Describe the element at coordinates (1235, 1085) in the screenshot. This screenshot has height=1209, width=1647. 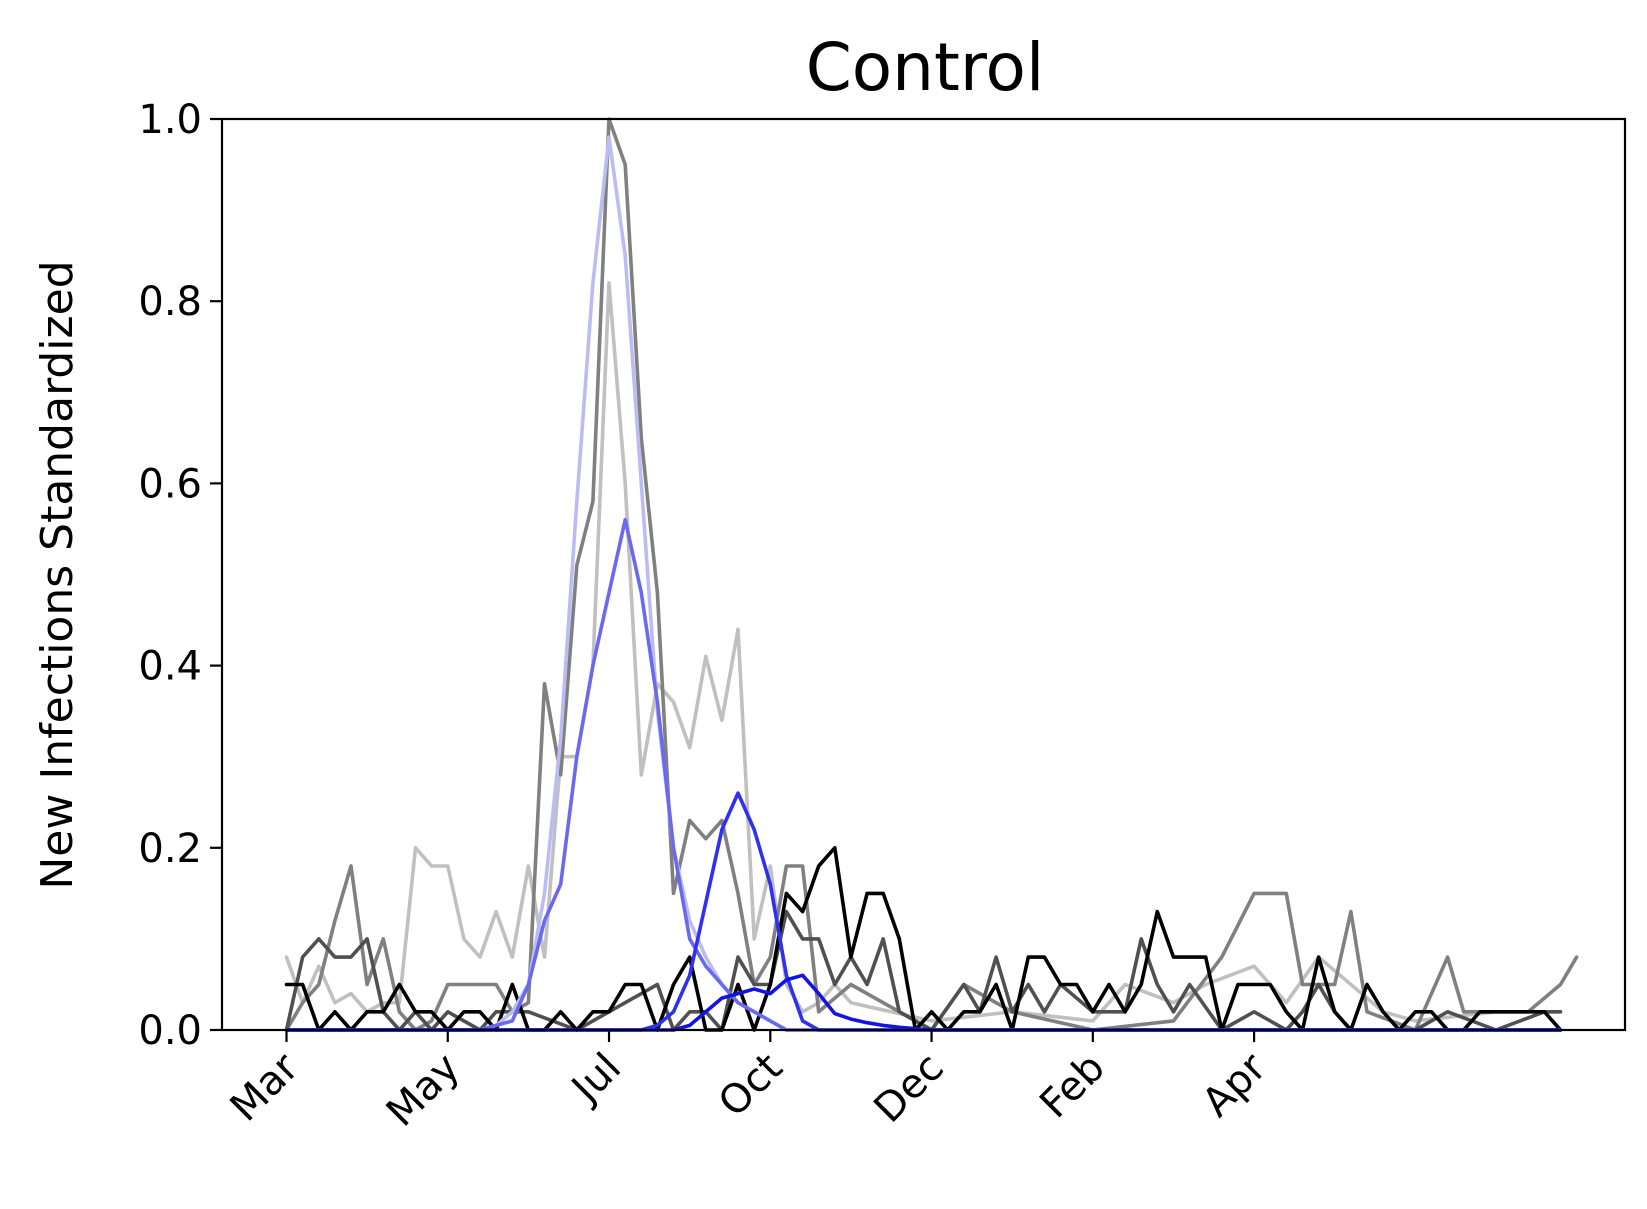
I see `x-tick-label: Apr` at that location.